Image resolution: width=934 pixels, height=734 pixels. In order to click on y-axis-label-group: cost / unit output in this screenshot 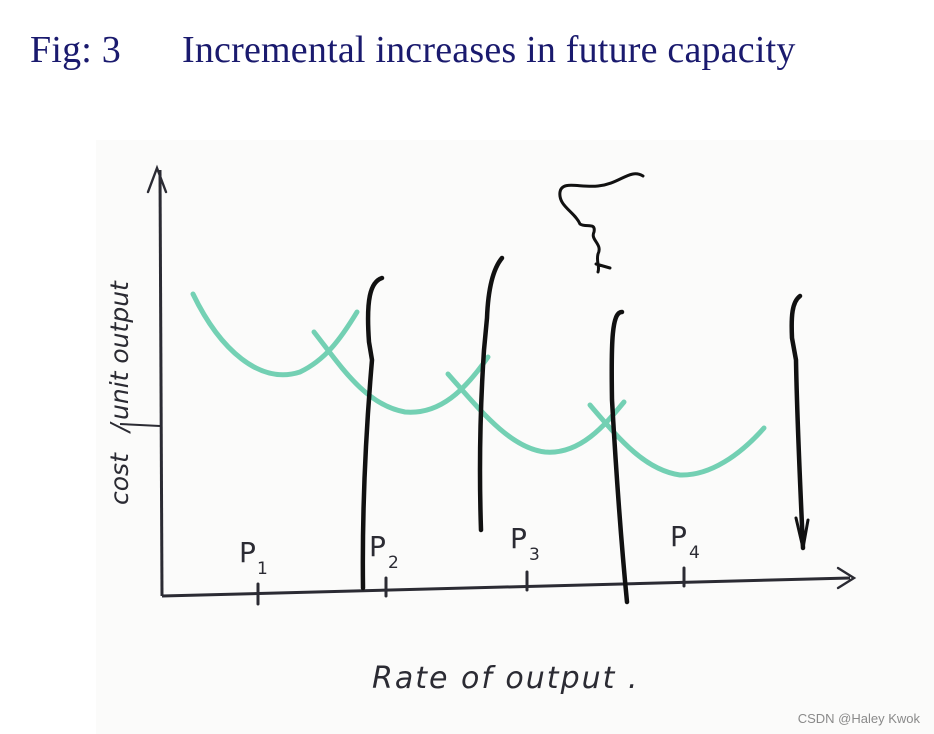, I will do `click(119, 392)`.